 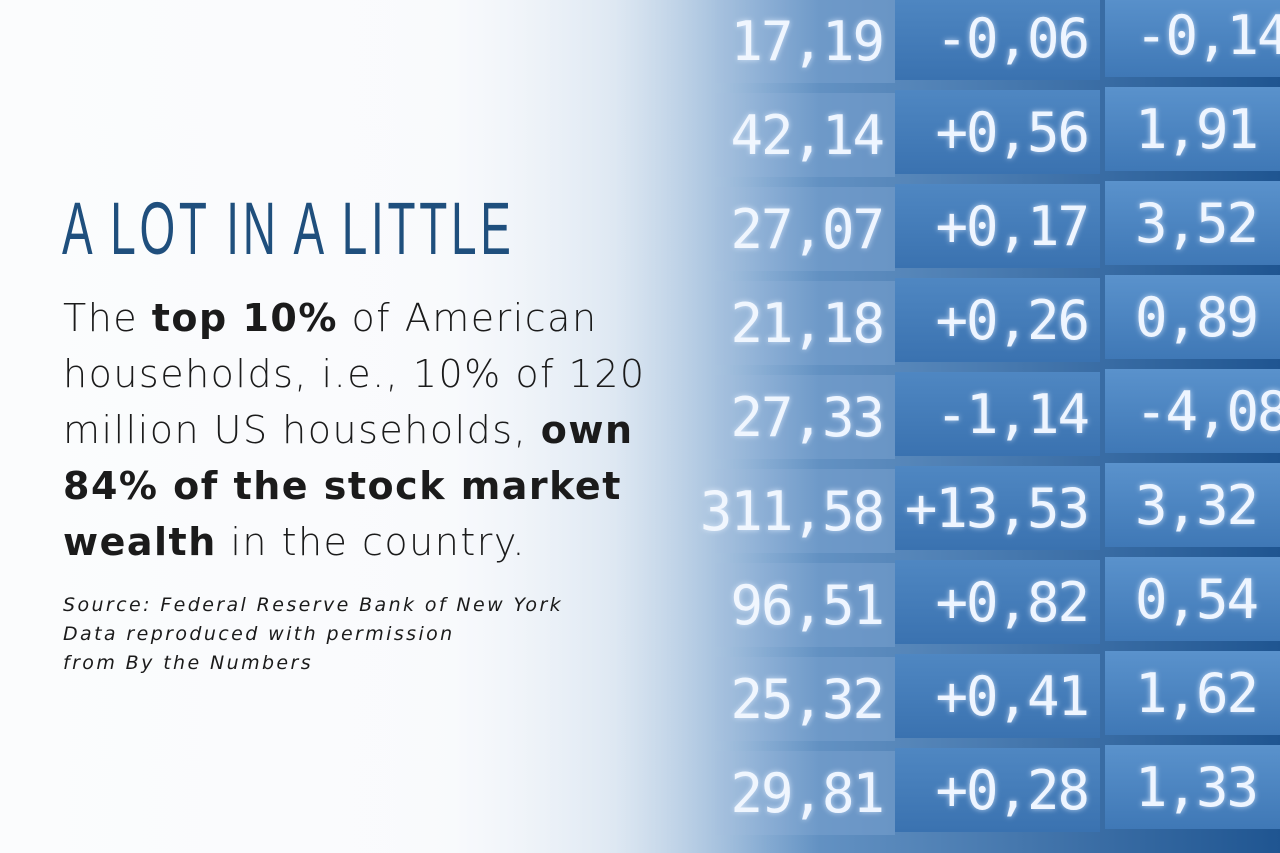 I want to click on statement-line: wealth in the country., so click(x=354, y=542).